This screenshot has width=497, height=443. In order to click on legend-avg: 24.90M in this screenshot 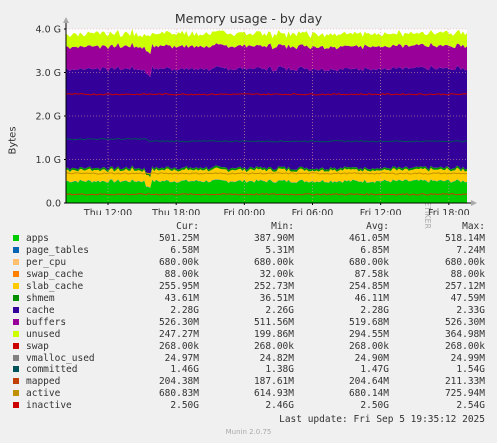, I will do `click(371, 358)`.